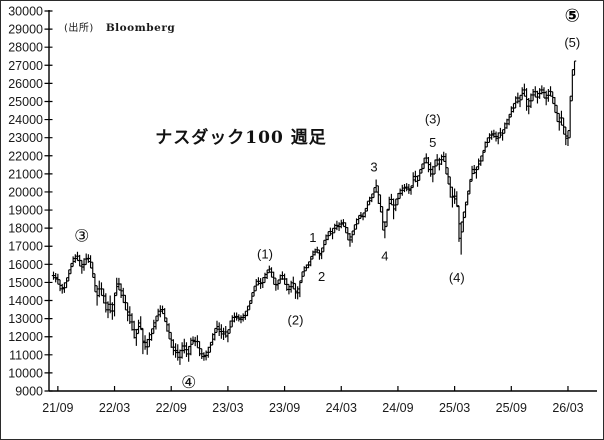 The height and width of the screenshot is (440, 604). What do you see at coordinates (25, 265) in the screenshot?
I see `y-axis-label: 16000` at bounding box center [25, 265].